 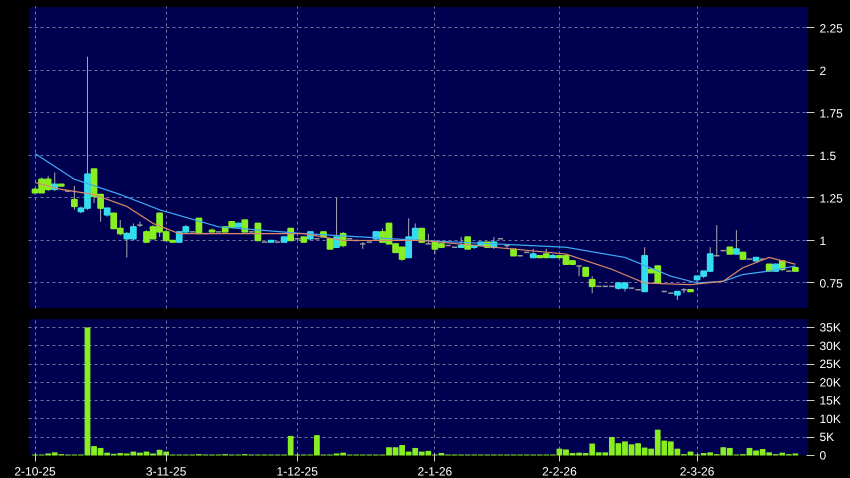 I want to click on x-tick-label: 2-2-26, so click(x=560, y=471).